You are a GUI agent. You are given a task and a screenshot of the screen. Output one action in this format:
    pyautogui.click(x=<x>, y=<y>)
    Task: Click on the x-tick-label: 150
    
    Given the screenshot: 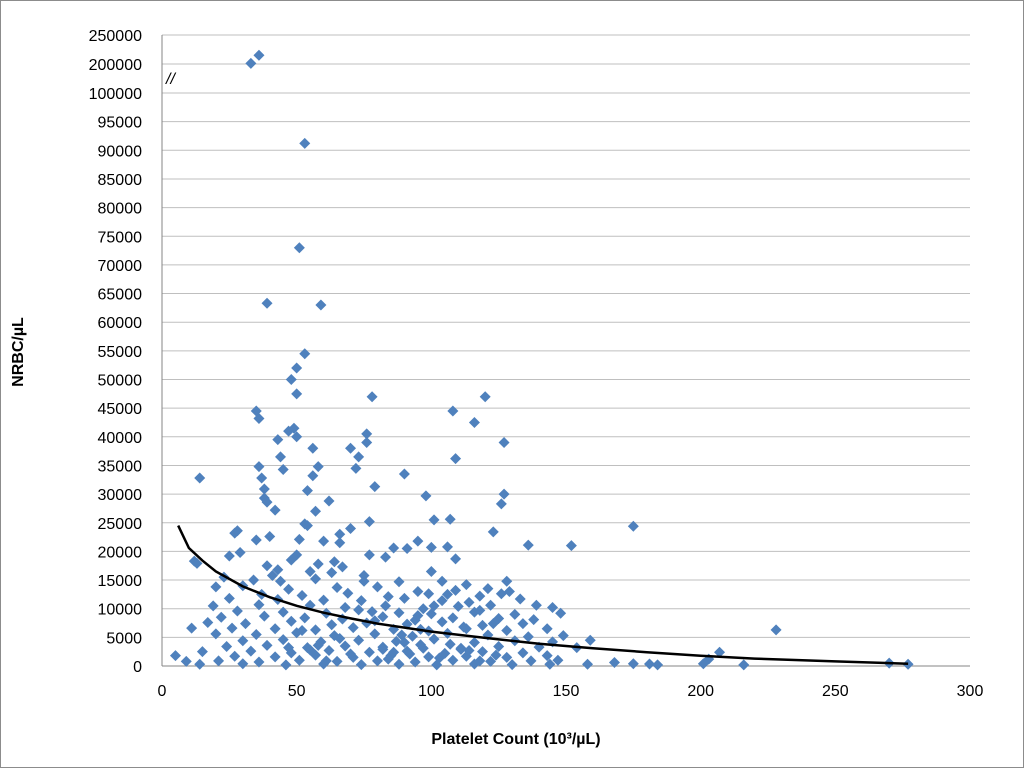 What is the action you would take?
    pyautogui.click(x=566, y=691)
    